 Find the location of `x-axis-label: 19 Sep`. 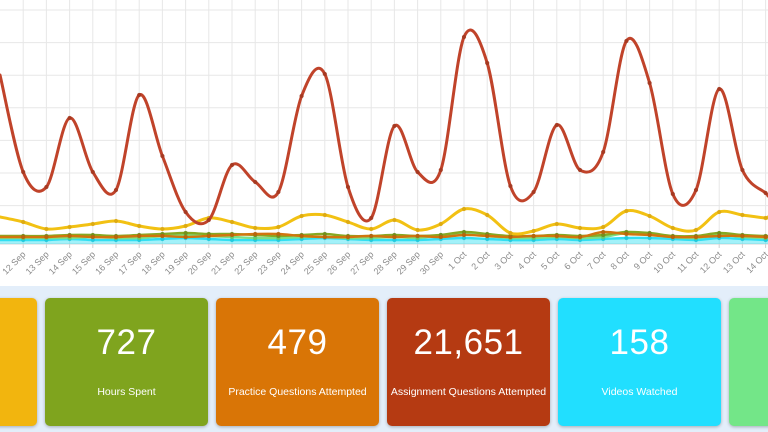

x-axis-label: 19 Sep is located at coordinates (176, 262).